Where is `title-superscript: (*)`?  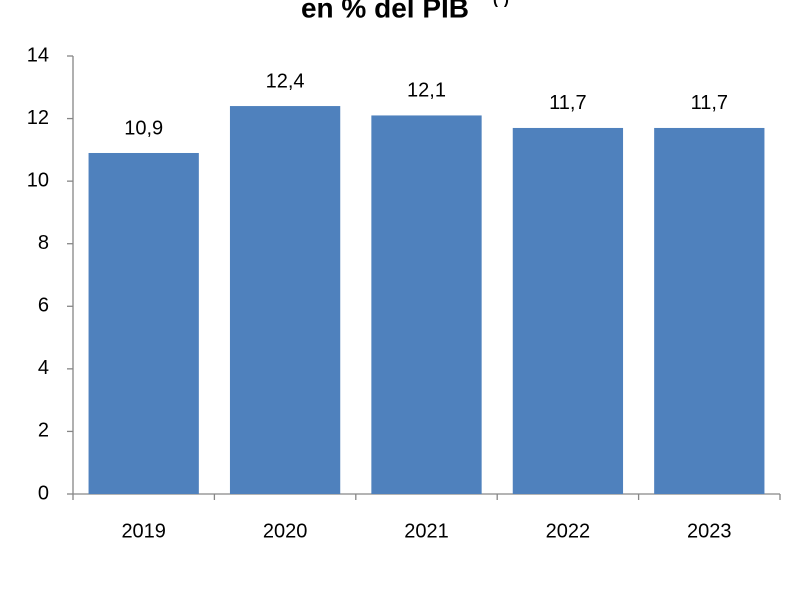
title-superscript: (*) is located at coordinates (501, 4).